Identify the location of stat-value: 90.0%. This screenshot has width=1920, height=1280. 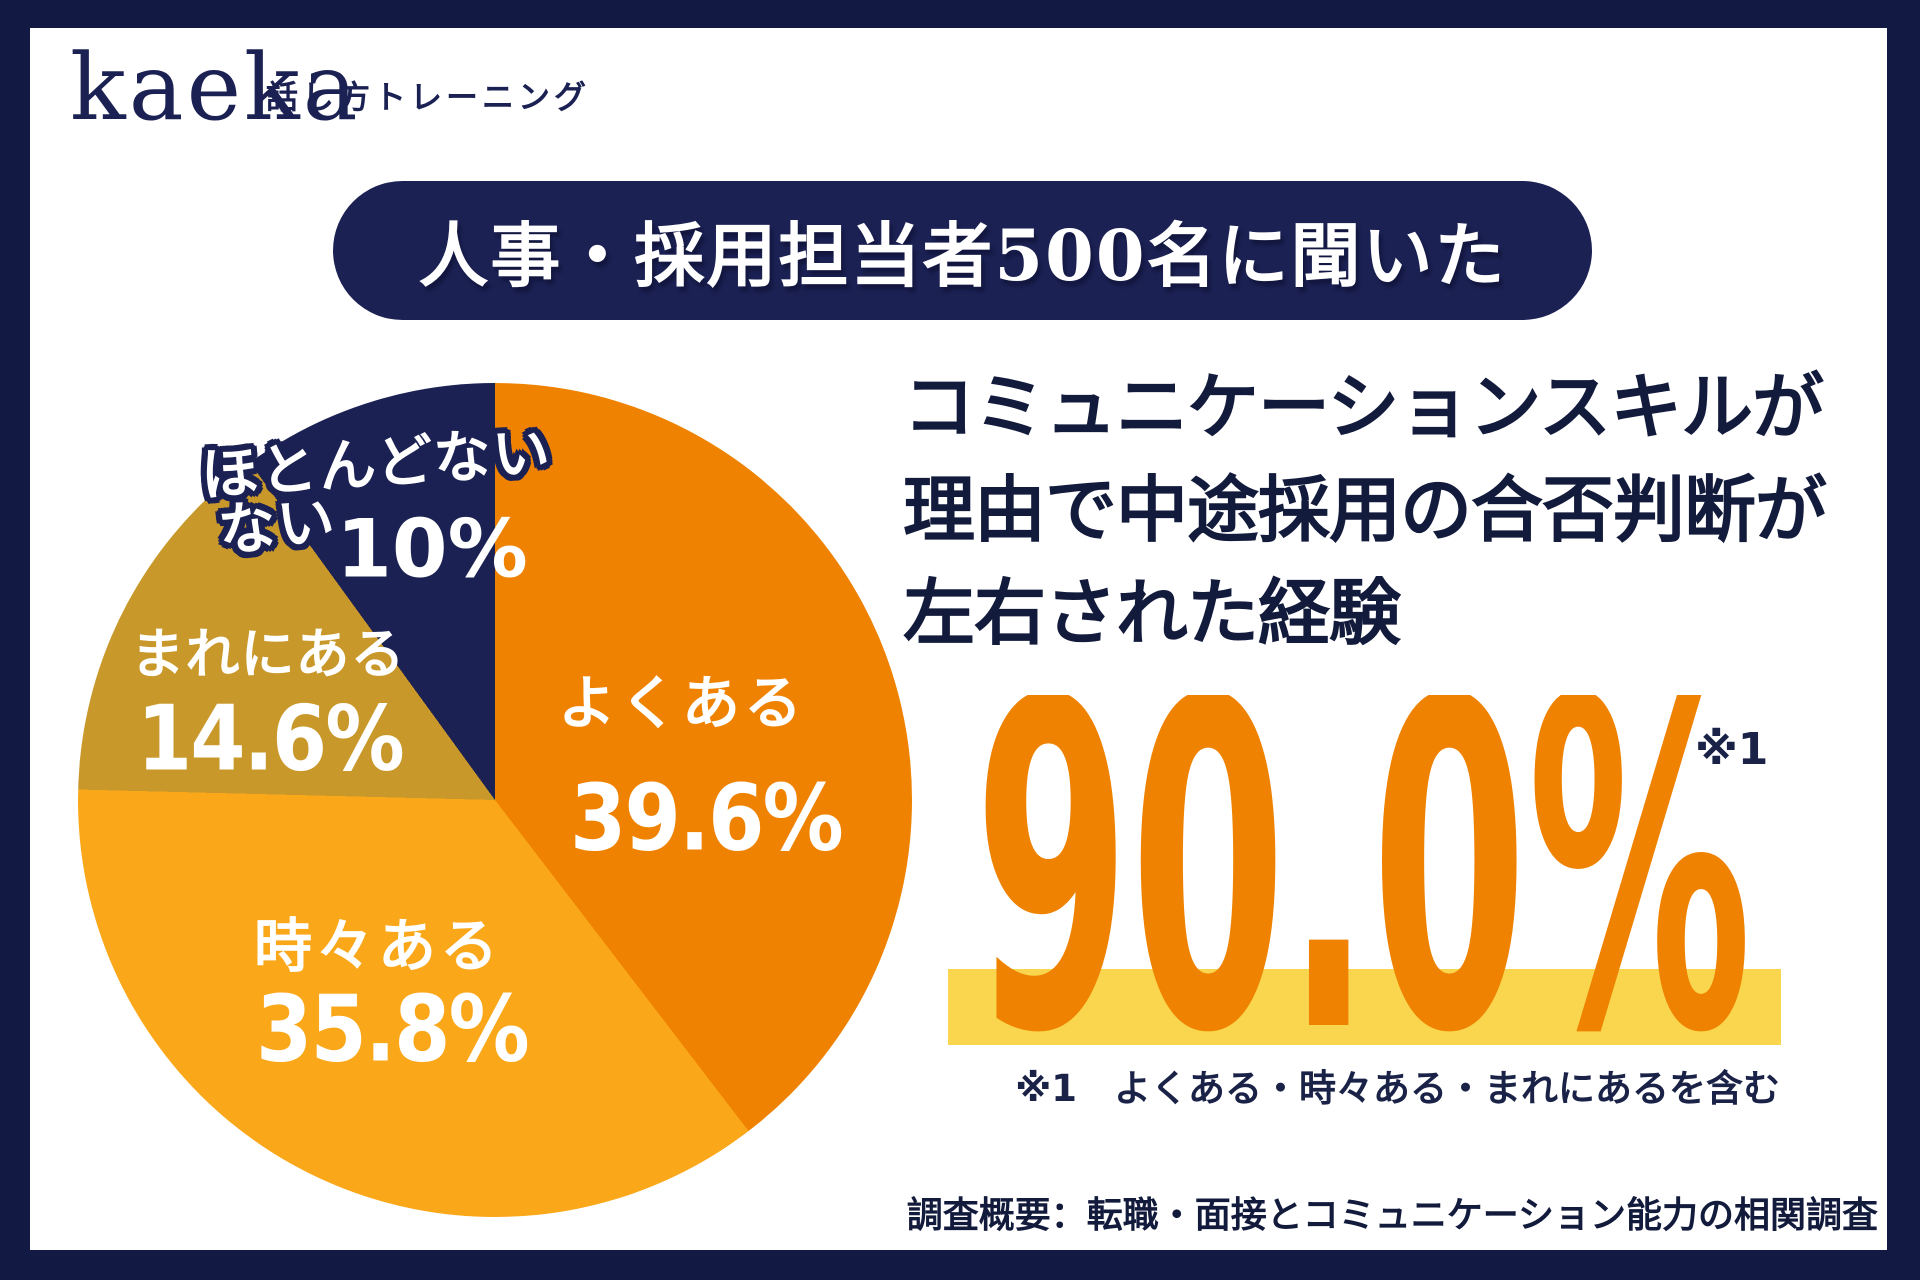
(1363, 865).